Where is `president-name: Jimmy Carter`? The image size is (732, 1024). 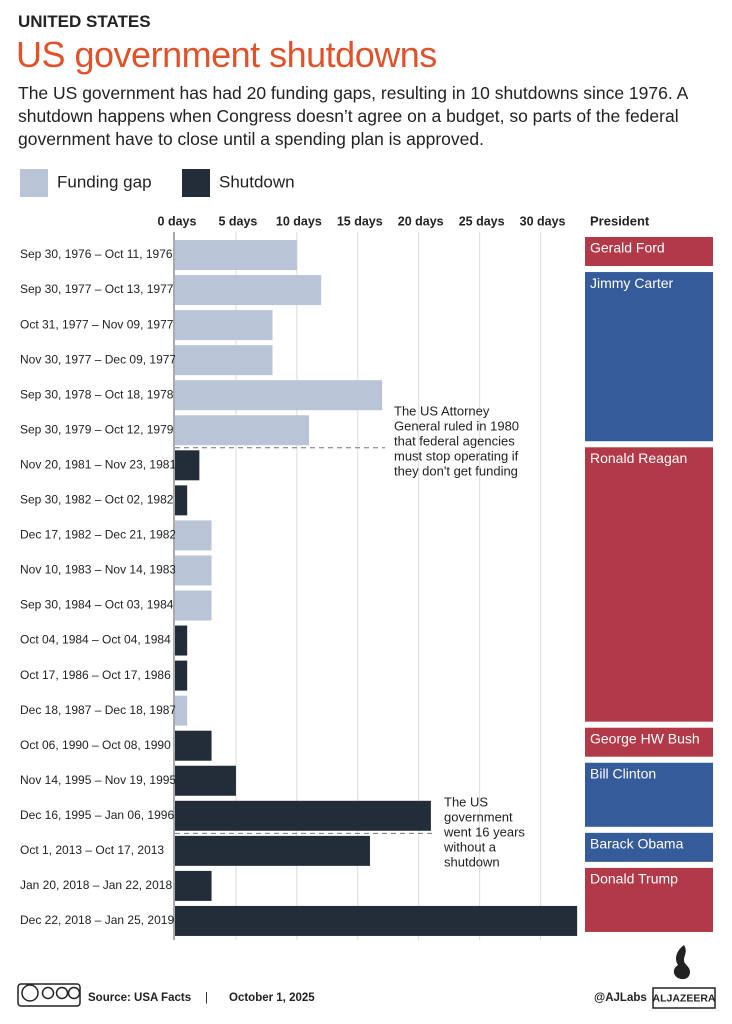
president-name: Jimmy Carter is located at coordinates (632, 283).